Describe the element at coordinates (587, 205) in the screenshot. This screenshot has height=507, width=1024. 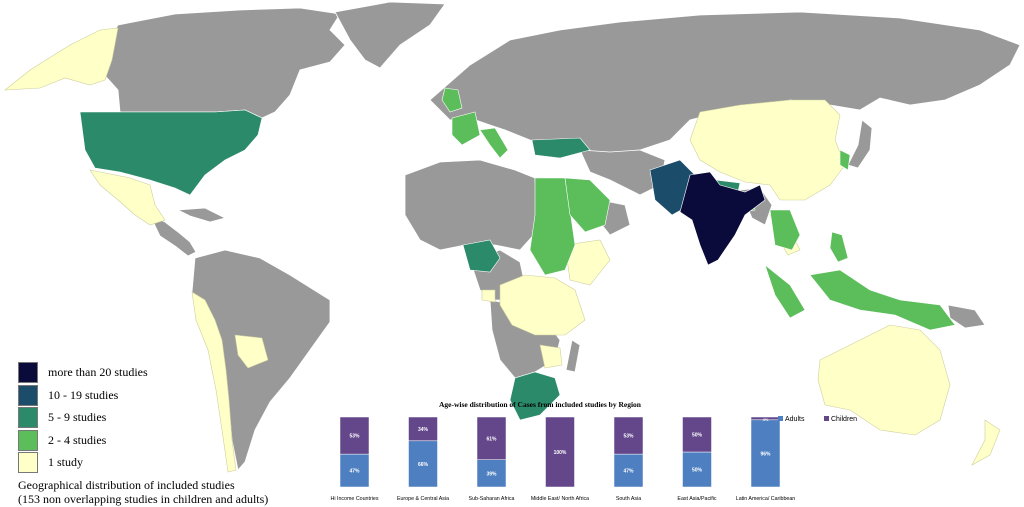
I see `saudi-region` at that location.